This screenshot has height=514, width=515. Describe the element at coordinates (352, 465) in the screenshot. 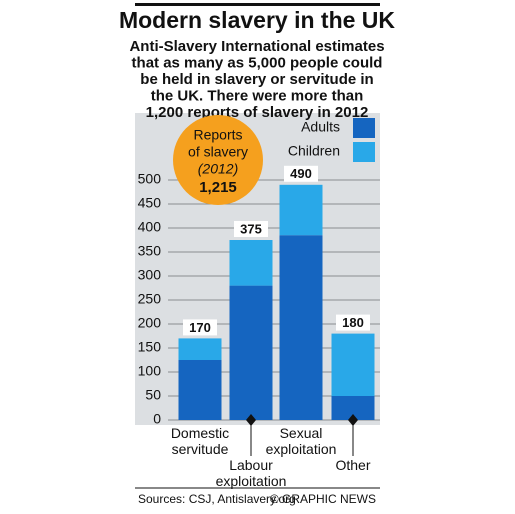

I see `x-tick-label: Other` at that location.